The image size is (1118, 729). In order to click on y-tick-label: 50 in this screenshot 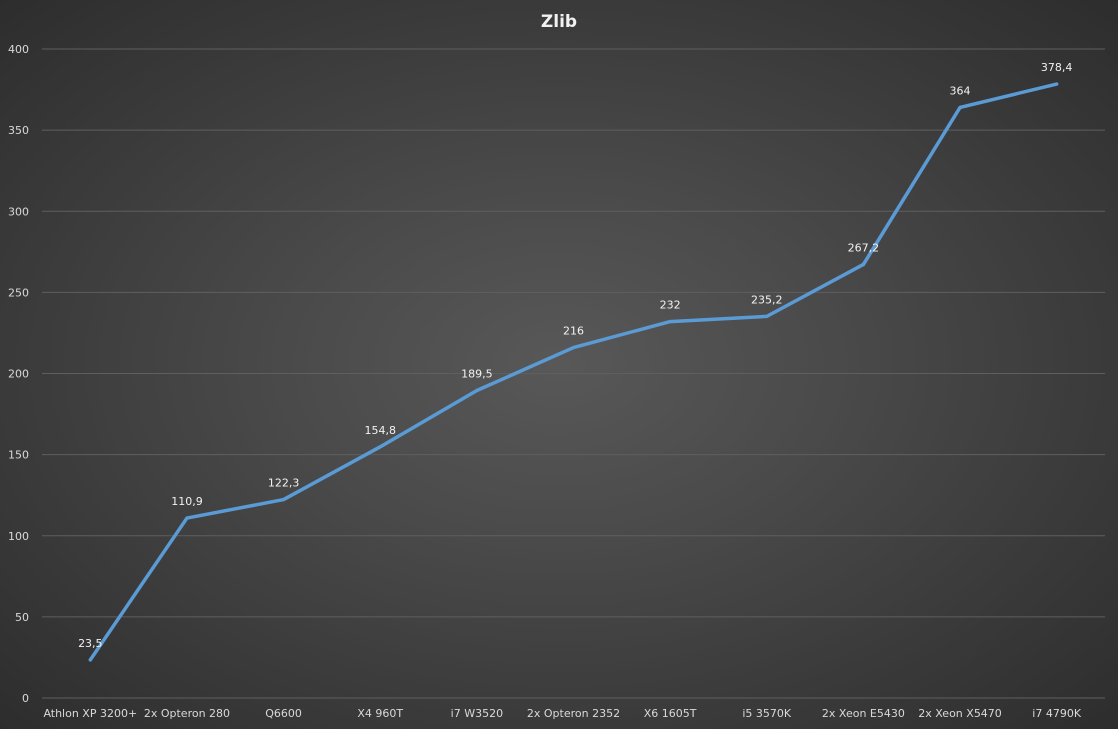, I will do `click(22, 617)`.